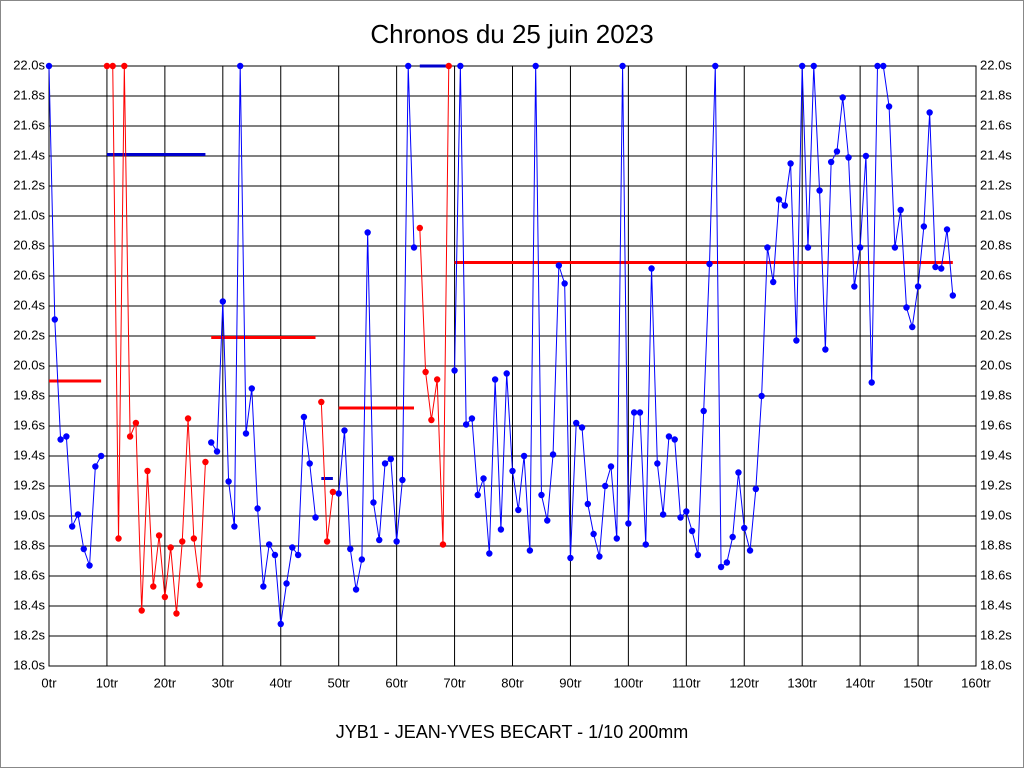 This screenshot has height=768, width=1024. I want to click on y-tick-label-right: 20.4s, so click(996, 304).